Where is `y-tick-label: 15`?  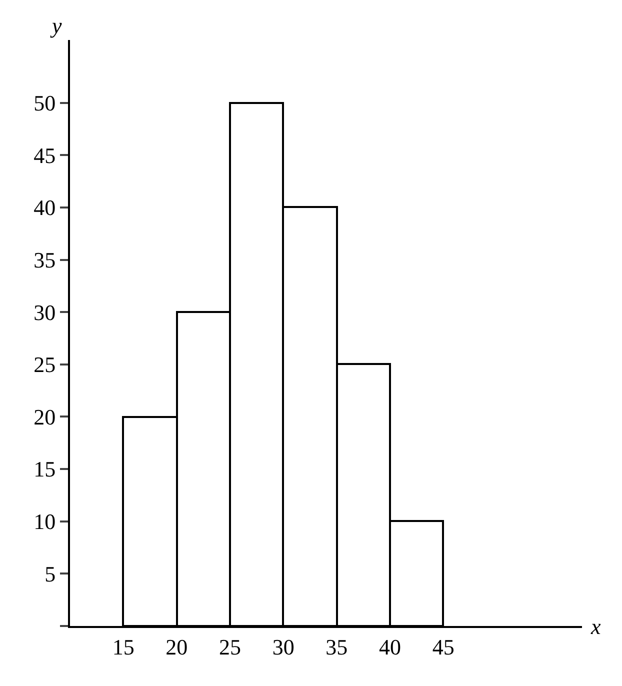
y-tick-label: 15 is located at coordinates (45, 469).